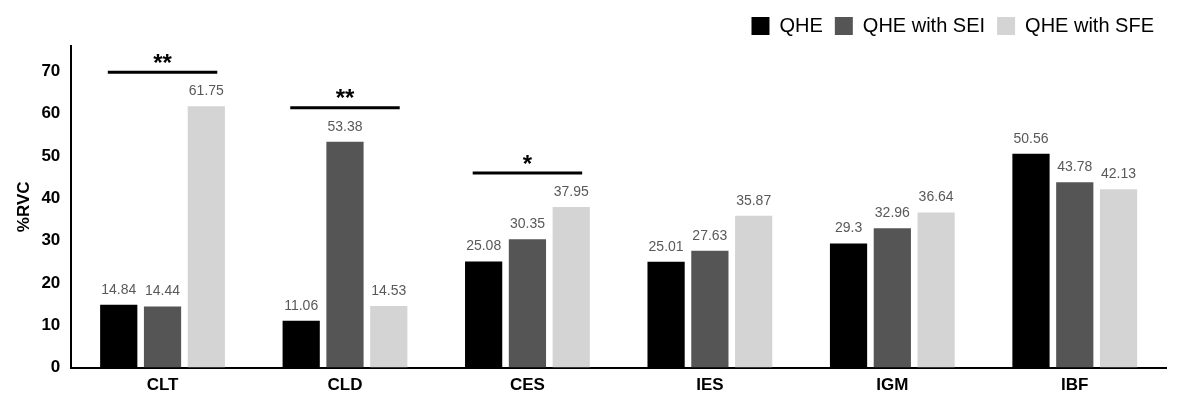 The image size is (1186, 404). What do you see at coordinates (710, 385) in the screenshot?
I see `x-tick-label: IES` at bounding box center [710, 385].